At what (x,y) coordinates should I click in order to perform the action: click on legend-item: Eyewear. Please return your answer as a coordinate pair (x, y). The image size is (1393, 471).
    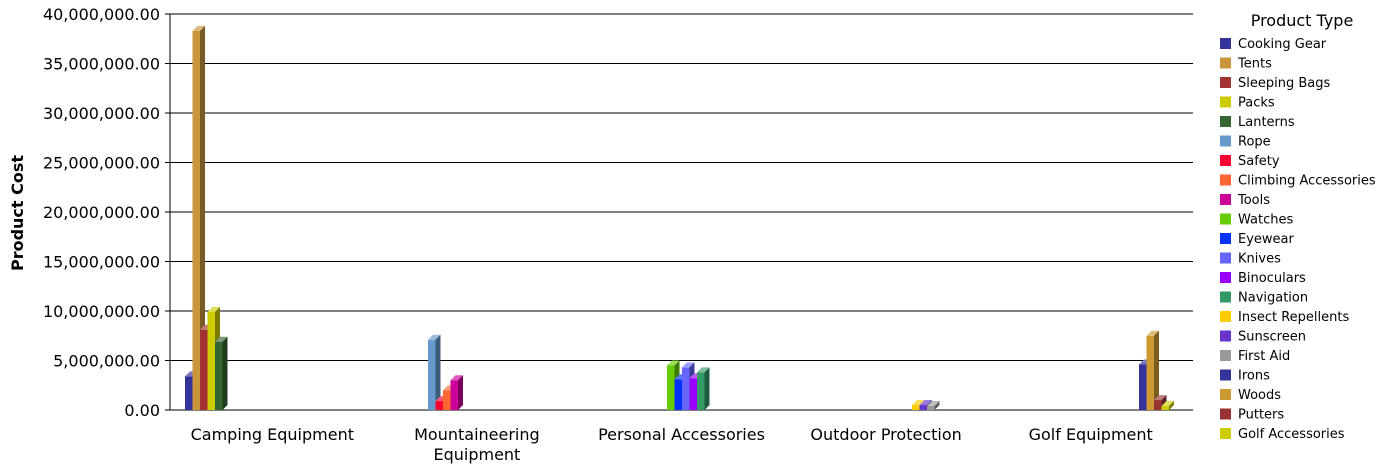
    Looking at the image, I should click on (1257, 239).